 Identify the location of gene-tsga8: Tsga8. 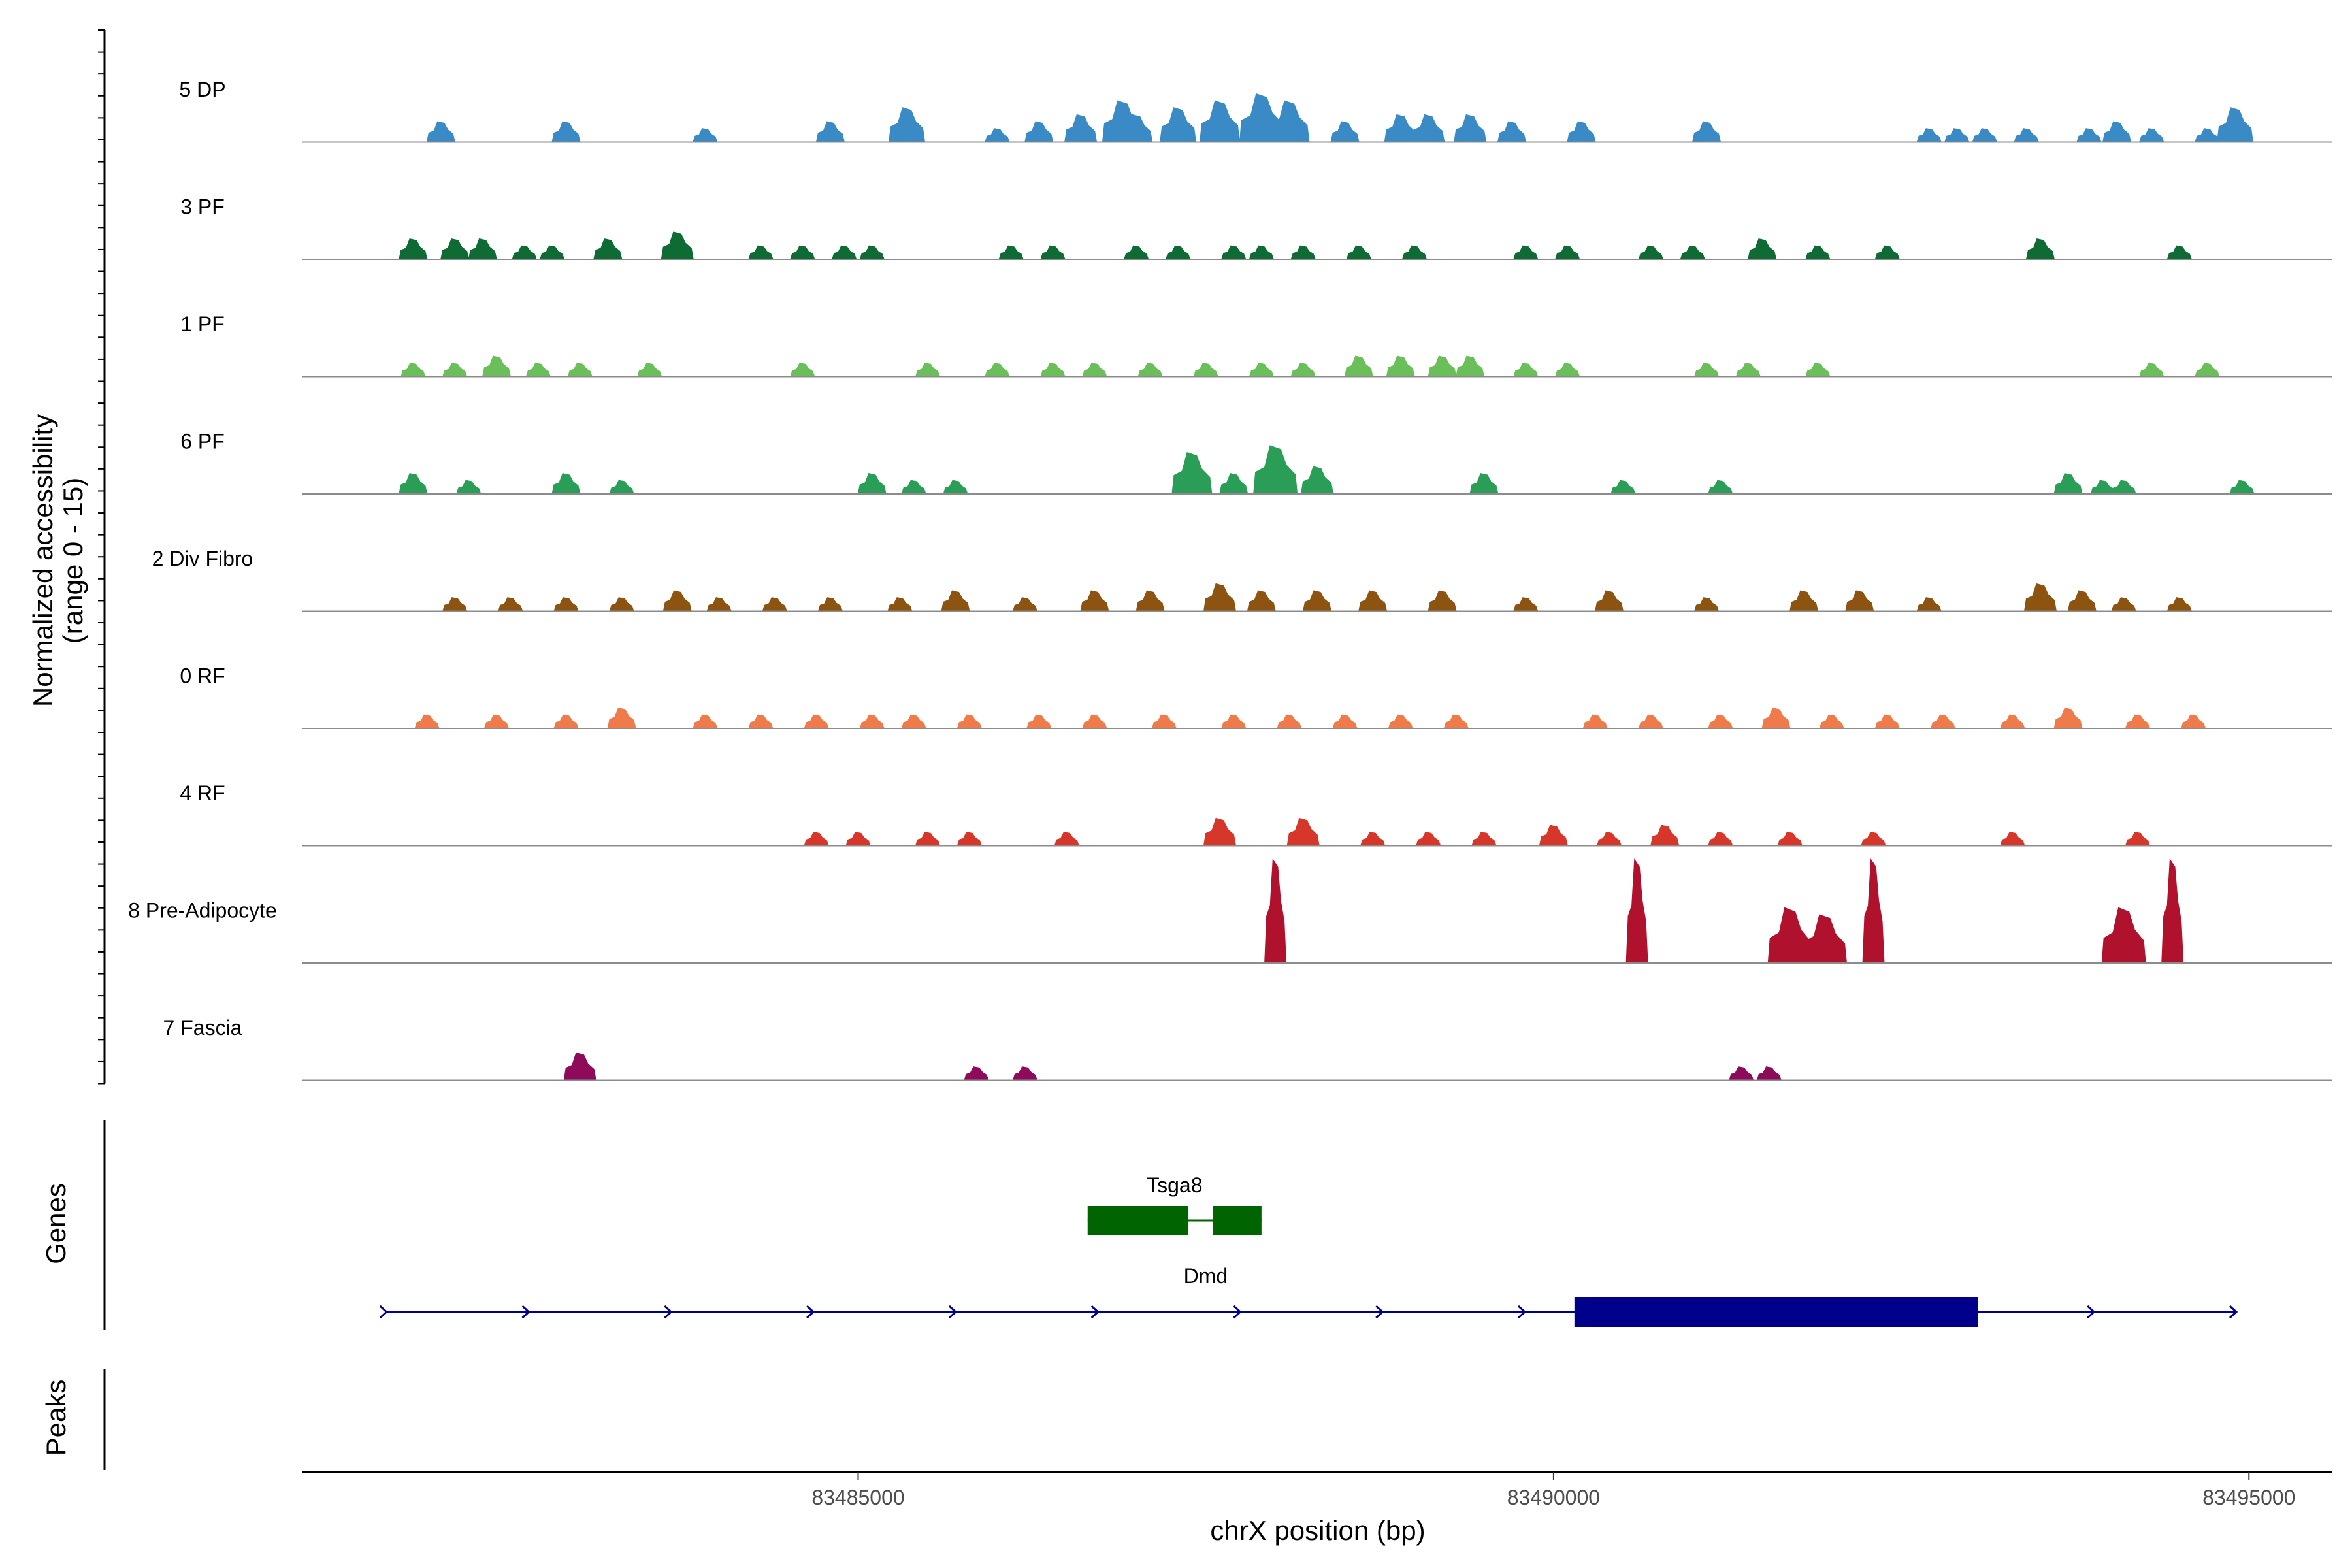
(1174, 1204).